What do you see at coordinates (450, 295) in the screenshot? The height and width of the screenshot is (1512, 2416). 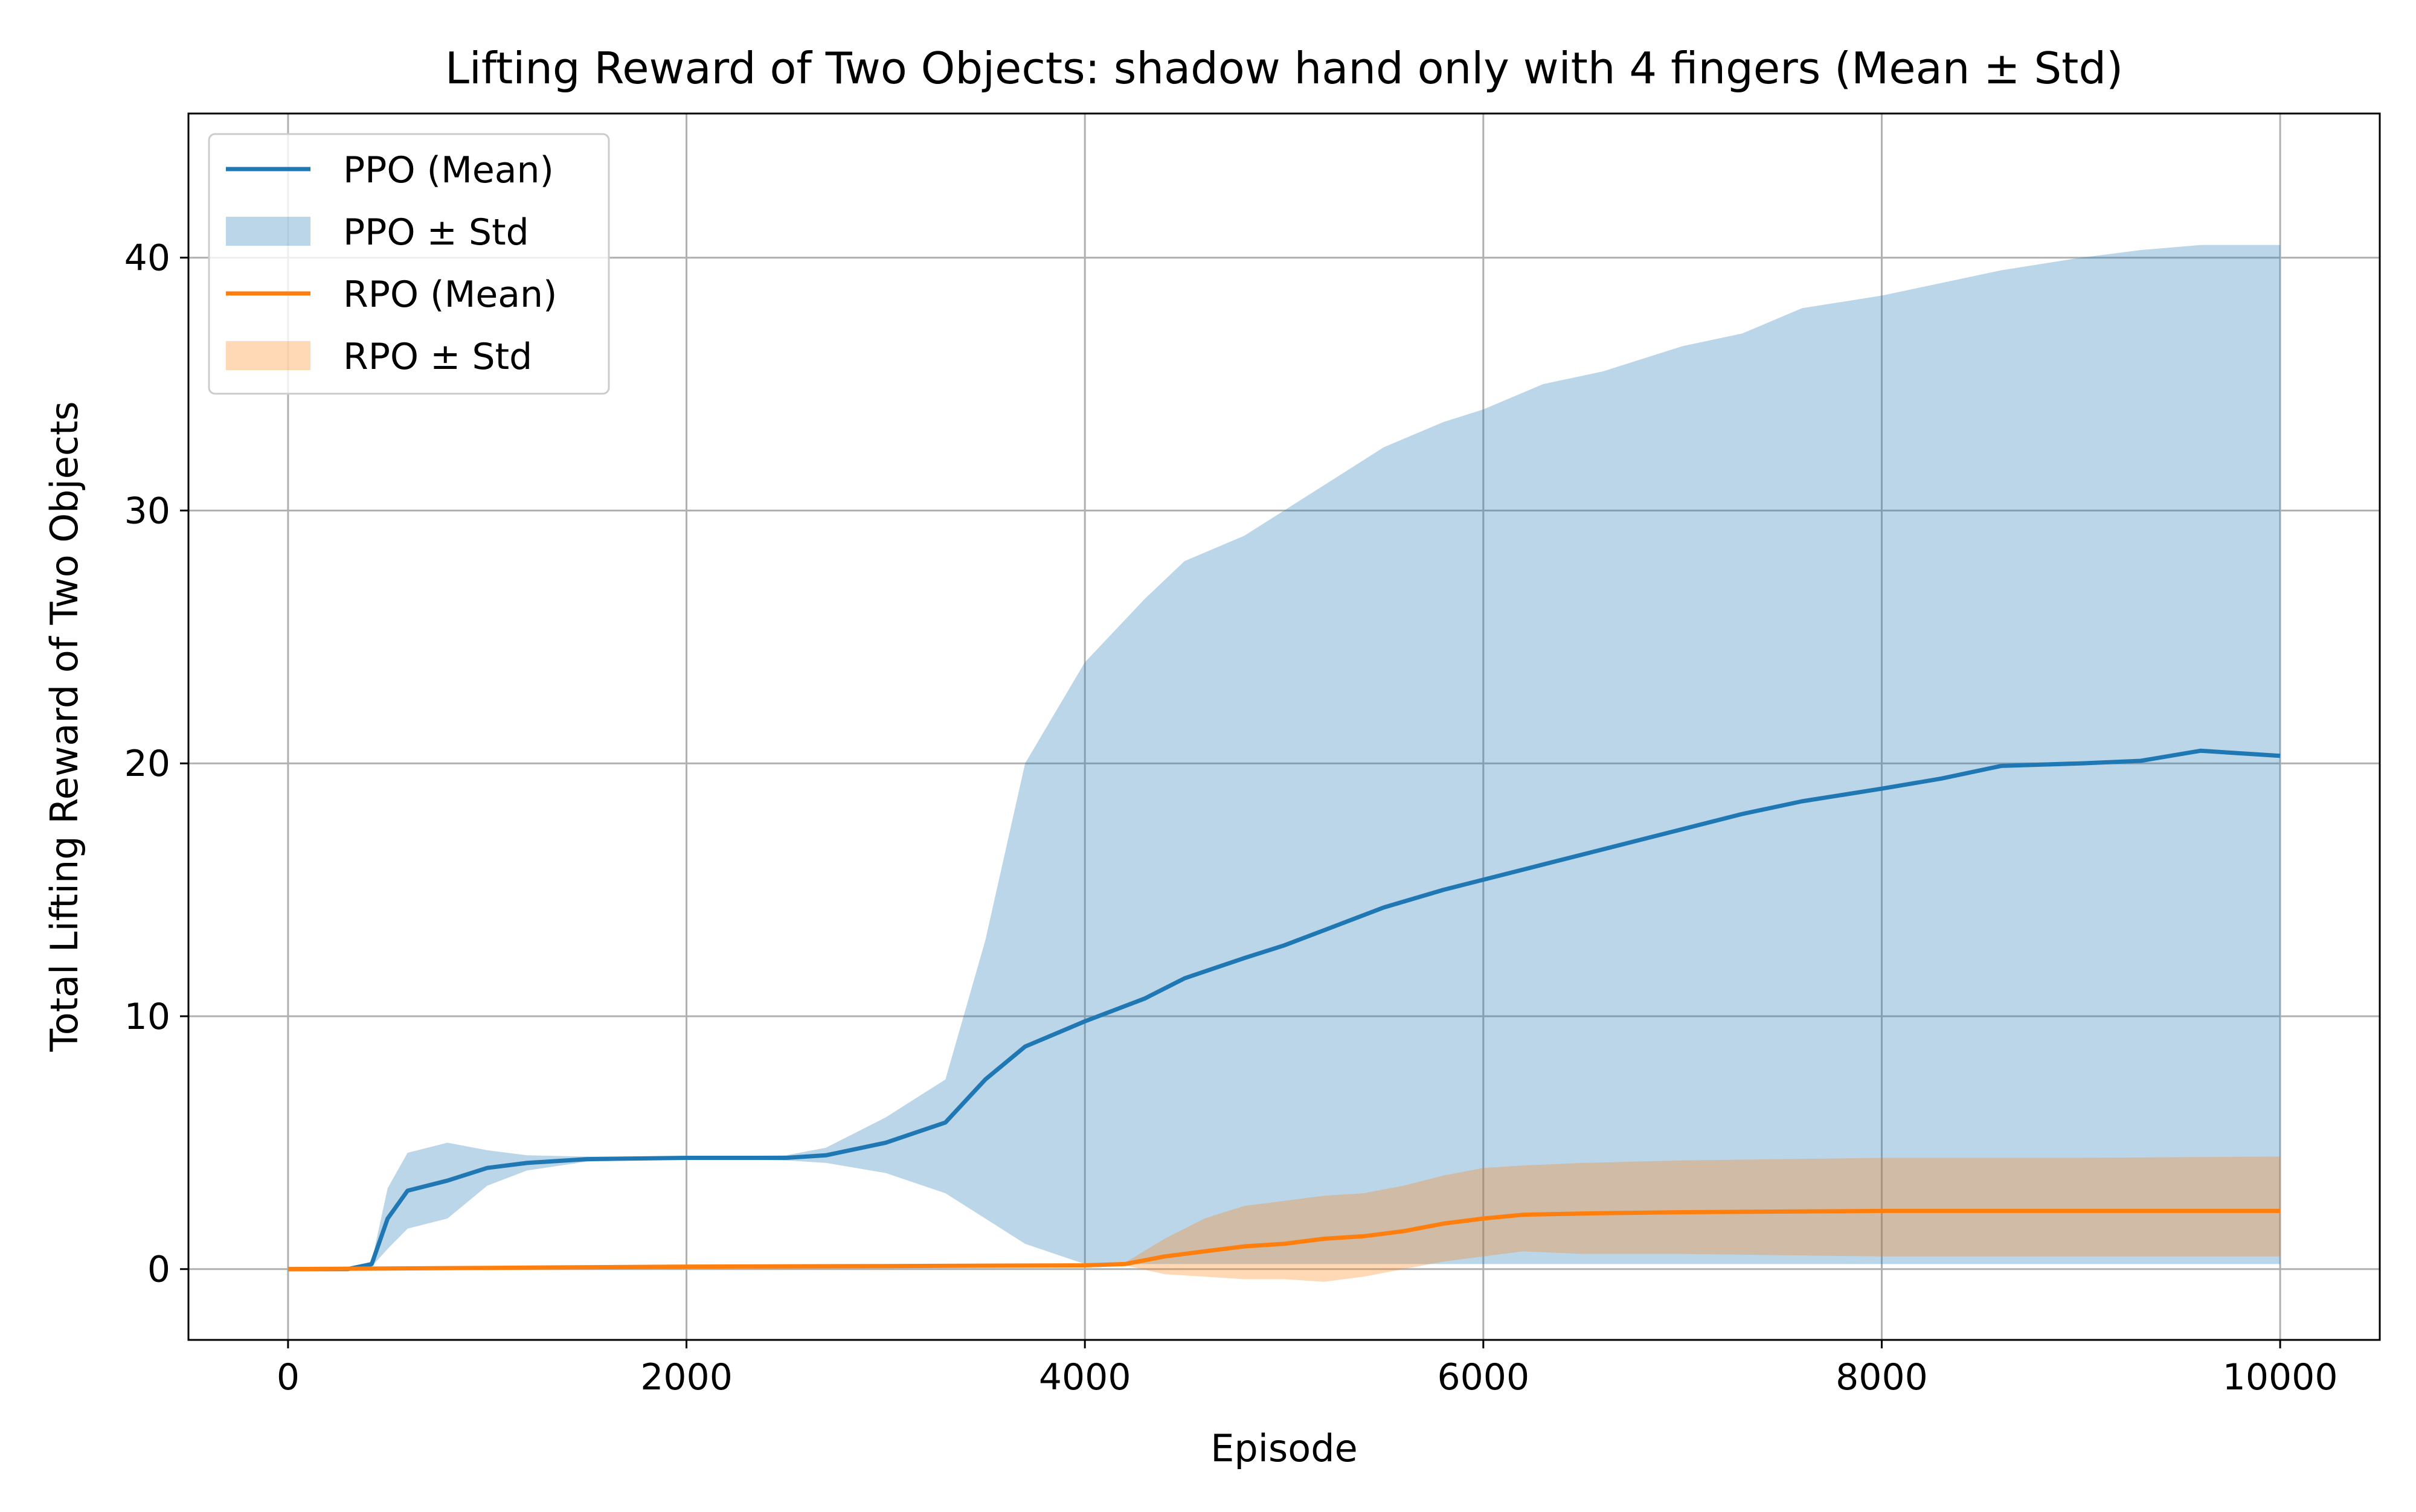 I see `legend-label: RPO (Mean)` at bounding box center [450, 295].